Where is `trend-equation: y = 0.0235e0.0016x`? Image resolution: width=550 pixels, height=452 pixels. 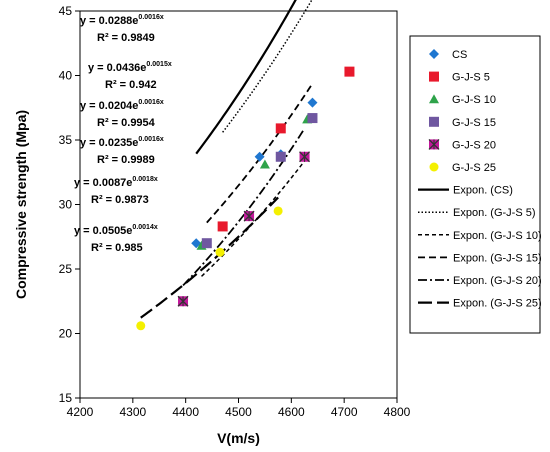
trend-equation: y = 0.0235e0.0016x is located at coordinates (122, 142).